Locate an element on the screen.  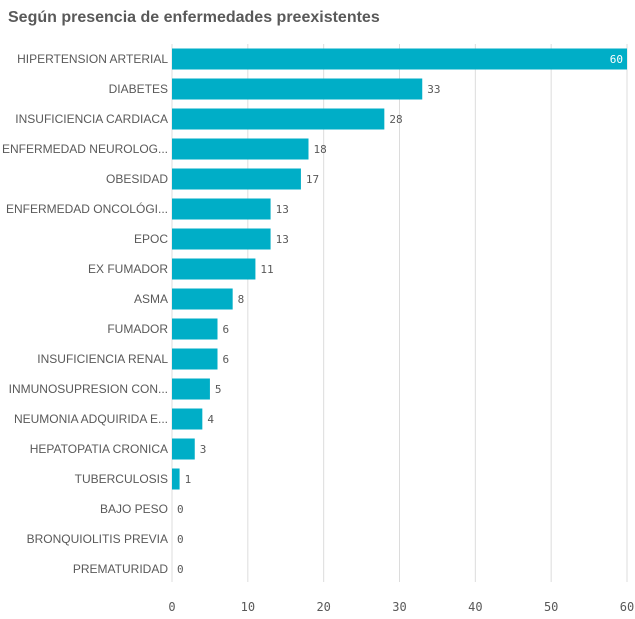
data-label: 5 is located at coordinates (218, 389).